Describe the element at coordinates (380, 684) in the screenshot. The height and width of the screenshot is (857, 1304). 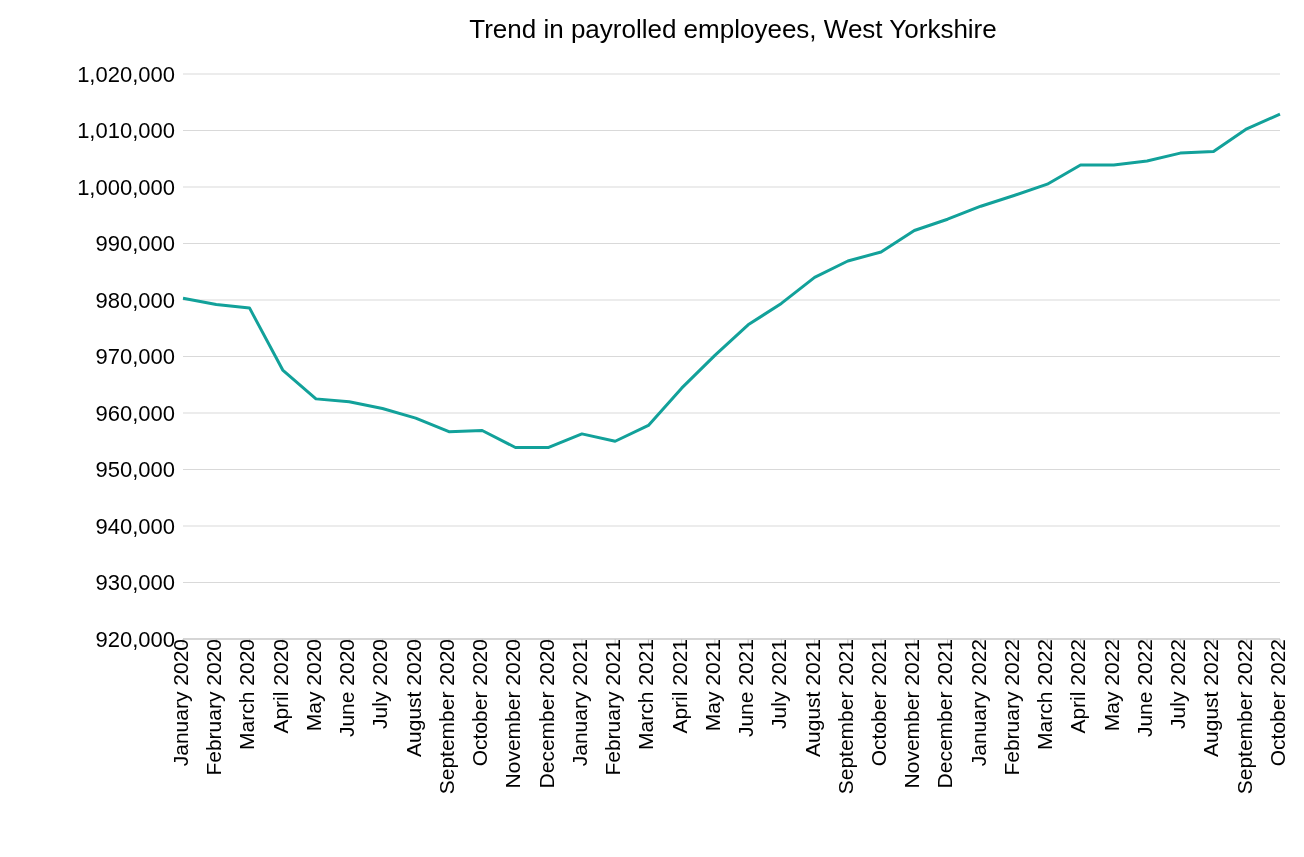
I see `x-tick-label: July 2020` at that location.